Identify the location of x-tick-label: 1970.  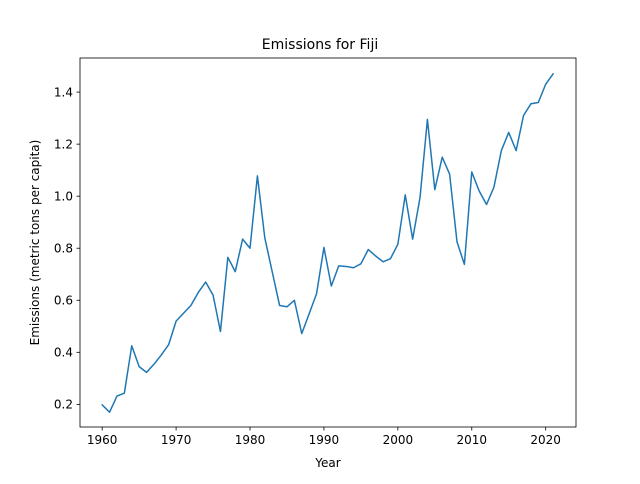
(176, 440).